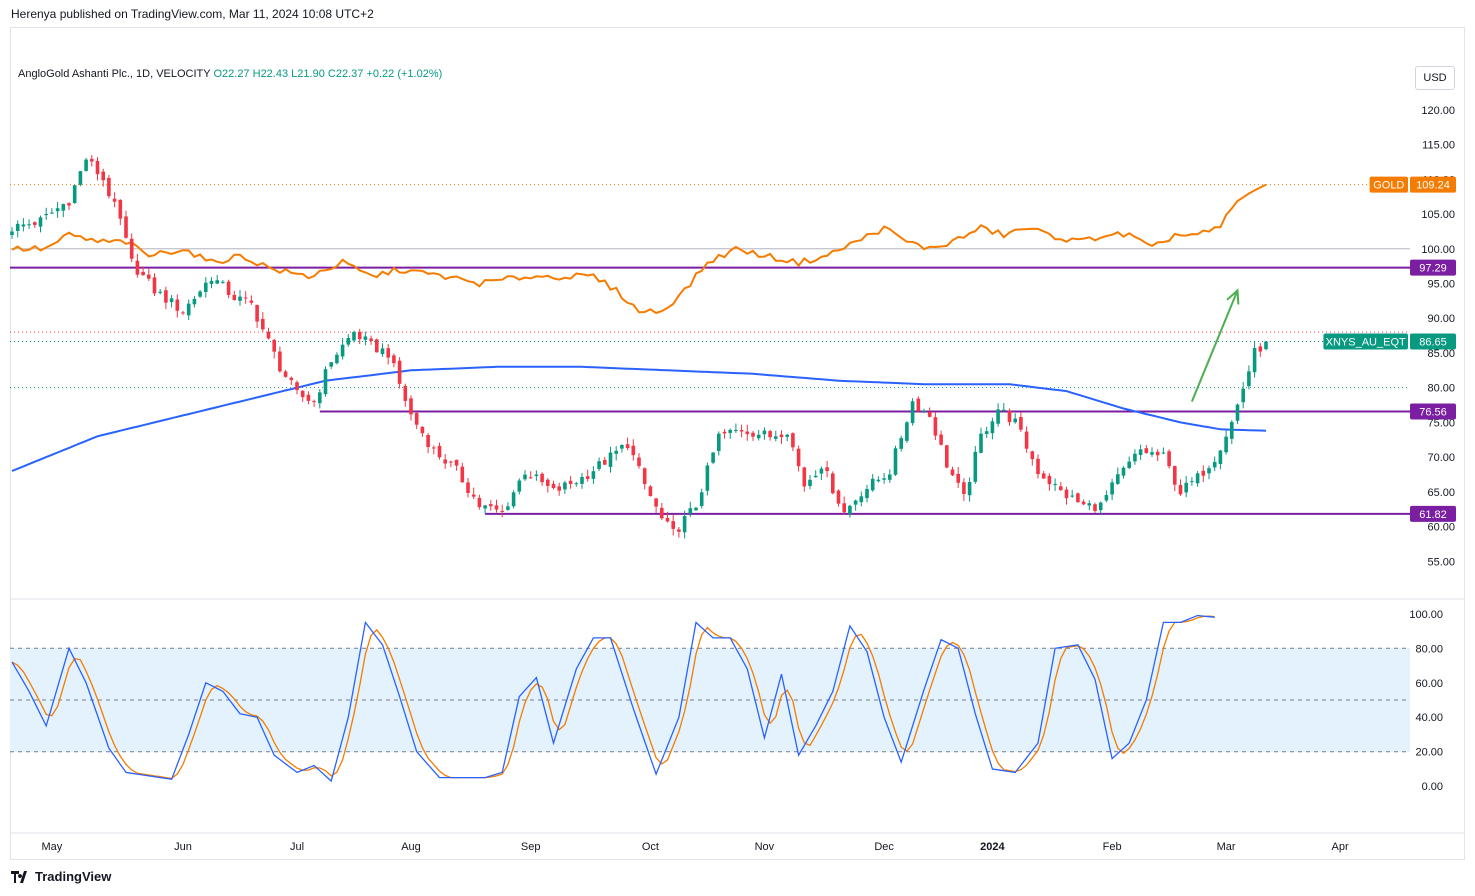  I want to click on time-tick-label: Dec, so click(884, 847).